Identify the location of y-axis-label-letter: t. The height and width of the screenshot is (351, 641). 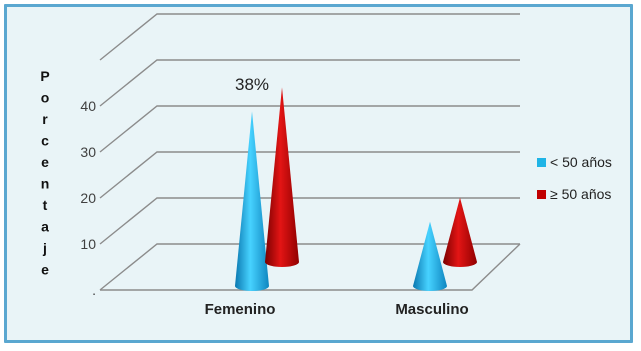
(45, 205).